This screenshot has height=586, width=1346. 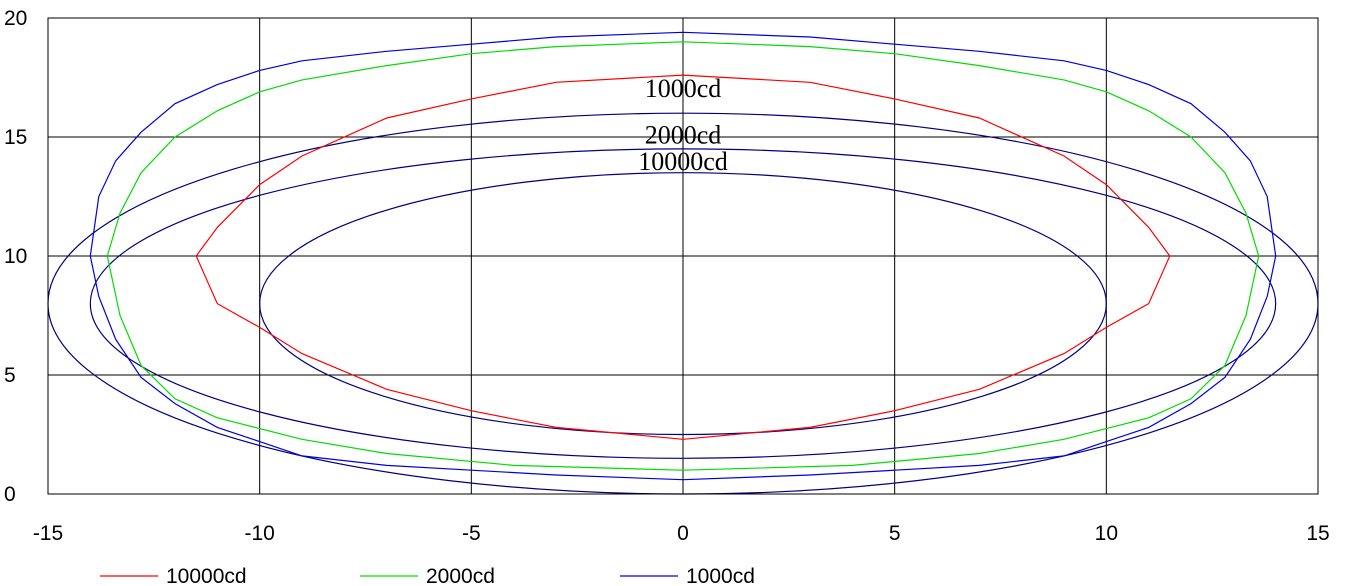 What do you see at coordinates (720, 575) in the screenshot?
I see `legend-label: 1000cd` at bounding box center [720, 575].